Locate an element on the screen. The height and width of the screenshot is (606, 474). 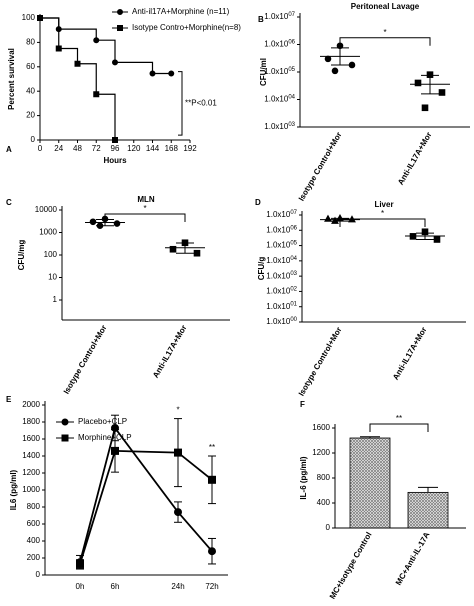
x-tick-label: MC+Anti-IL-17A is located at coordinates (413, 558).